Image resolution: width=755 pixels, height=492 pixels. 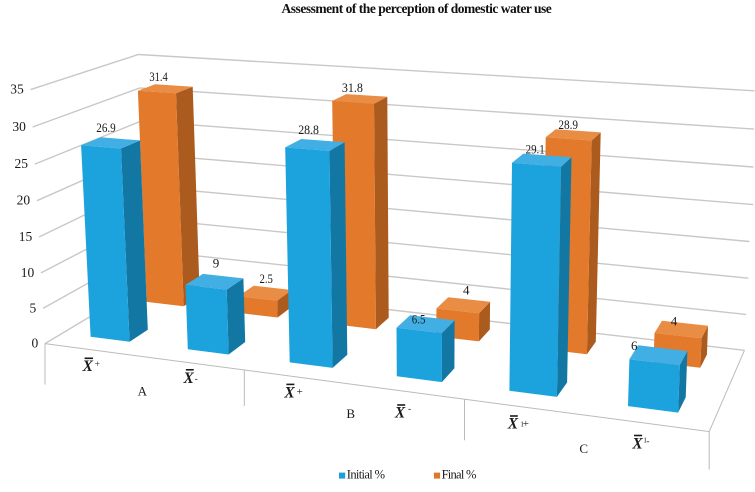 I want to click on svg-text: 28.8, so click(x=308, y=129).